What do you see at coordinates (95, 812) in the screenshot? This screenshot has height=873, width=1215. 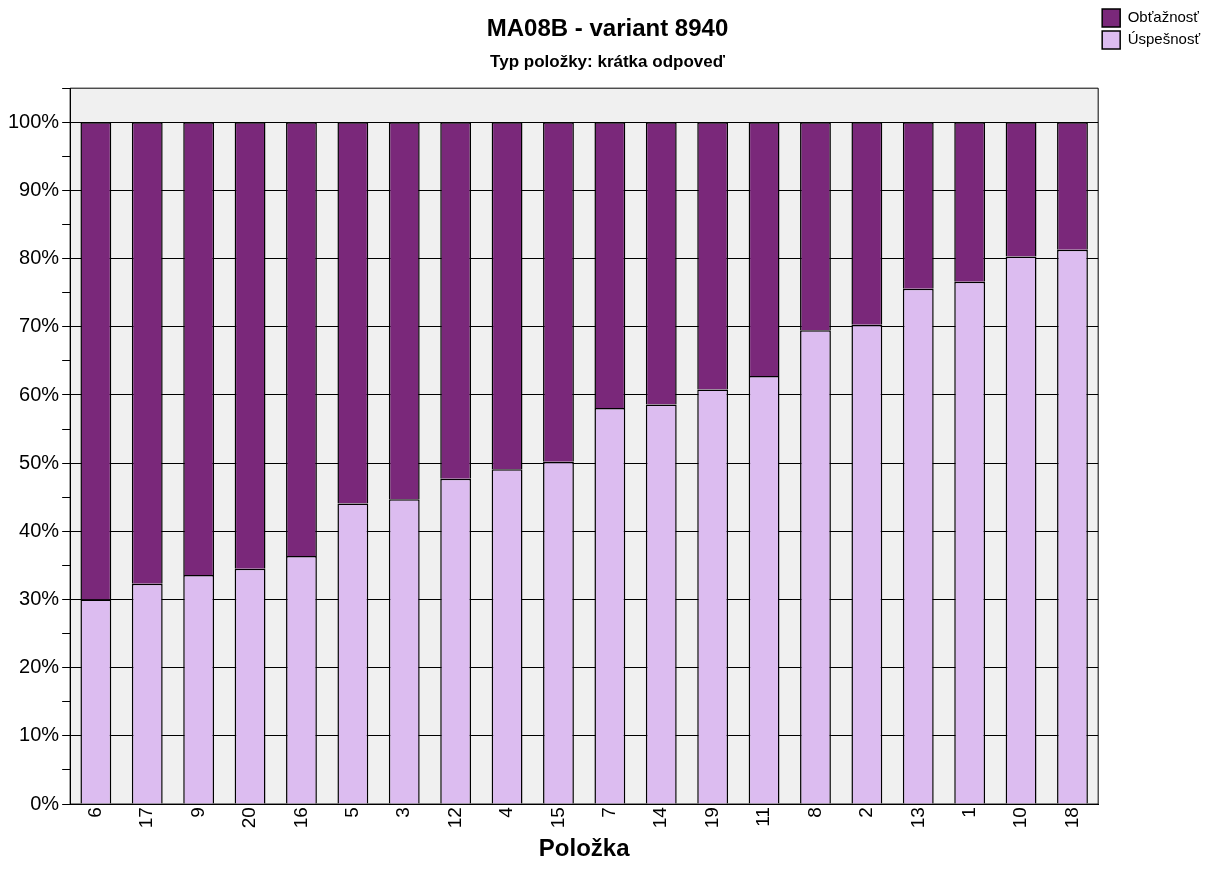 I see `x-tick-label: 6` at bounding box center [95, 812].